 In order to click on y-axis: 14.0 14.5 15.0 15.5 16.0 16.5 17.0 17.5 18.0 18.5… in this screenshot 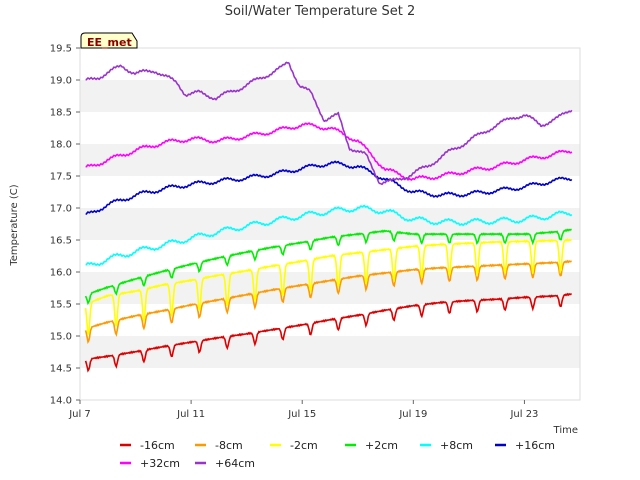, I will do `click(65, 225)`.